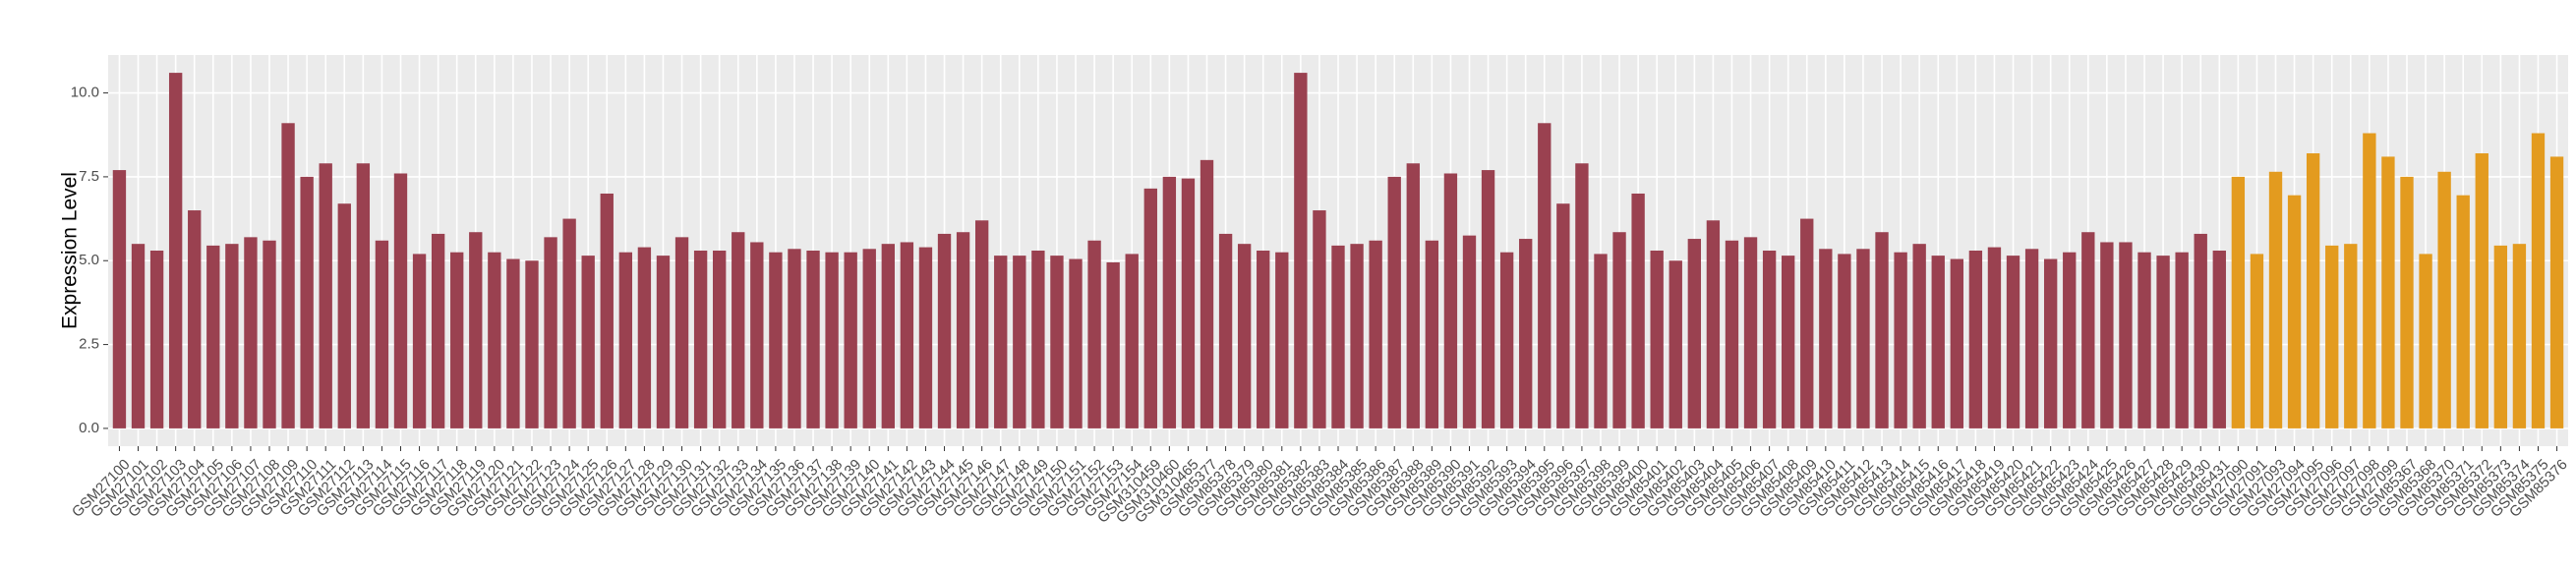 The height and width of the screenshot is (570, 2576). Describe the element at coordinates (89, 260) in the screenshot. I see `y-tick-label: 5.0` at that location.